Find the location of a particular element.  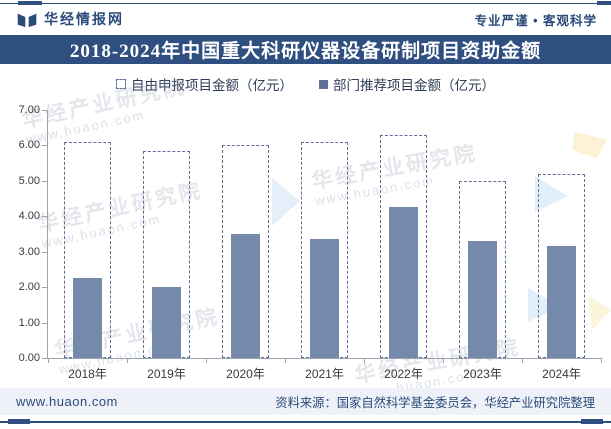

bottom-divider-line is located at coordinates (305, 422).